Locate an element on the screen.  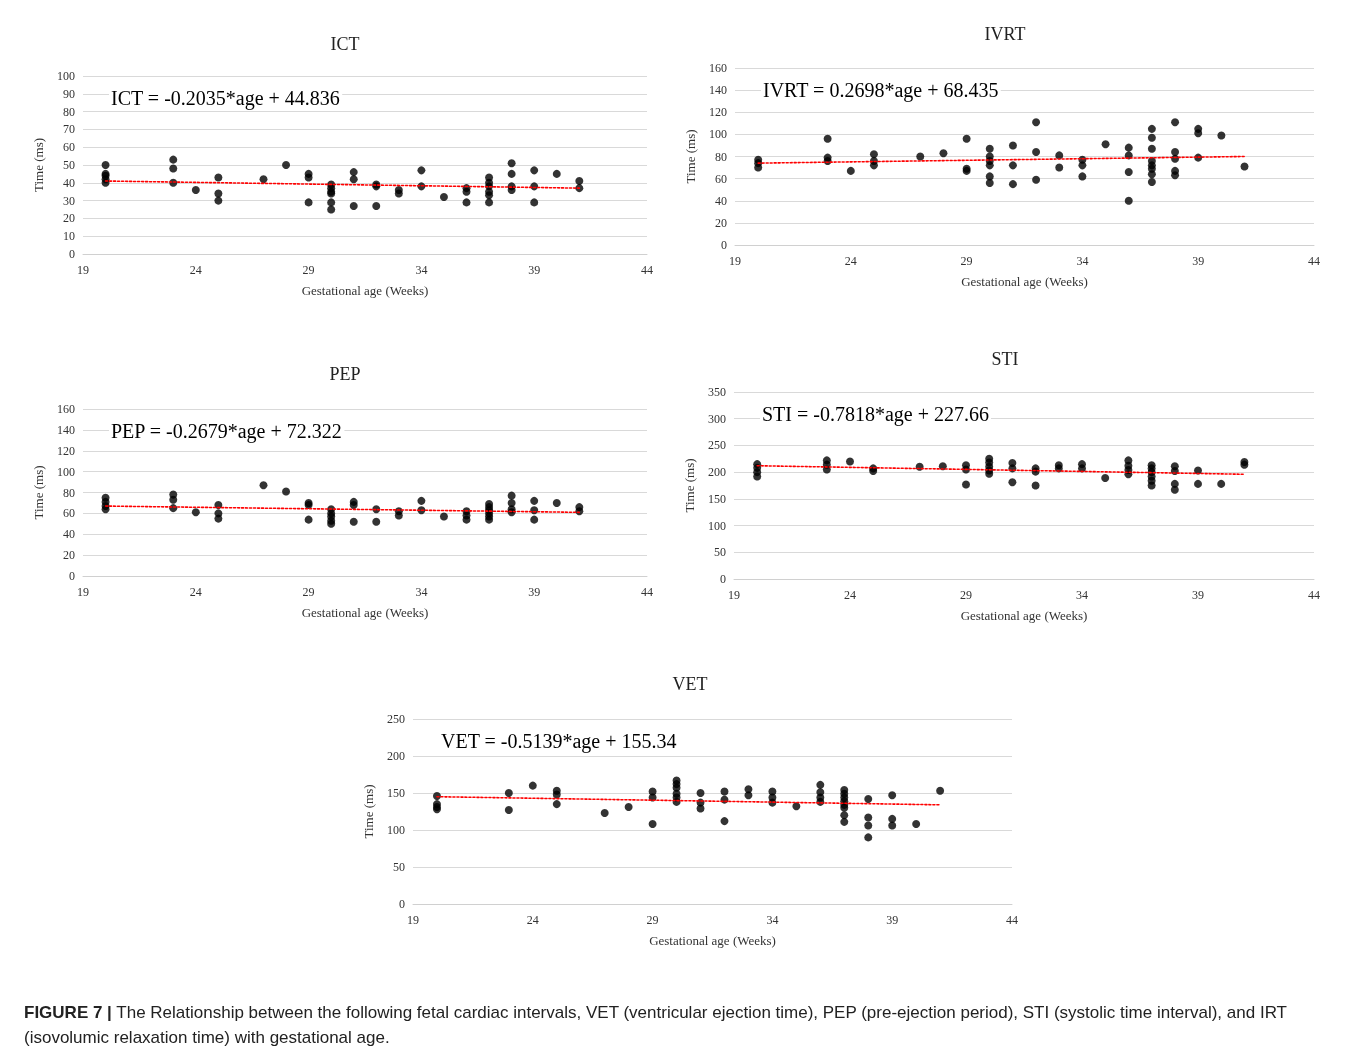
y-tick-label: 30 is located at coordinates (69, 200).